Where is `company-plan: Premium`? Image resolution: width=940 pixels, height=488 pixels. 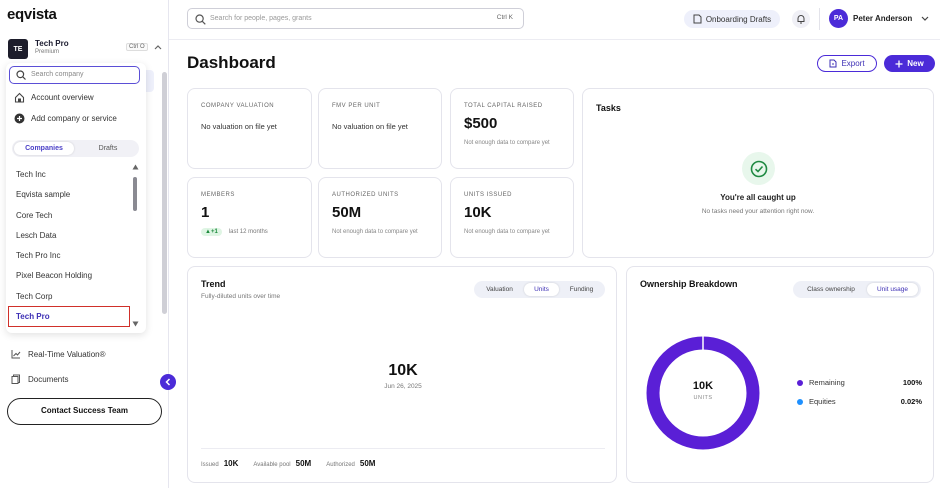
company-plan: Premium is located at coordinates (47, 52).